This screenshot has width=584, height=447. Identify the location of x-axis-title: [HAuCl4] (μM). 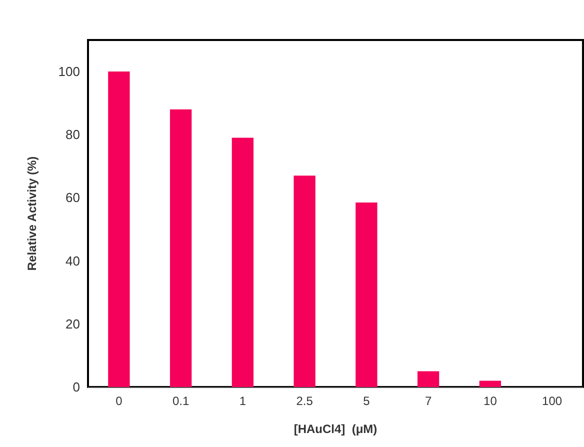
(336, 429).